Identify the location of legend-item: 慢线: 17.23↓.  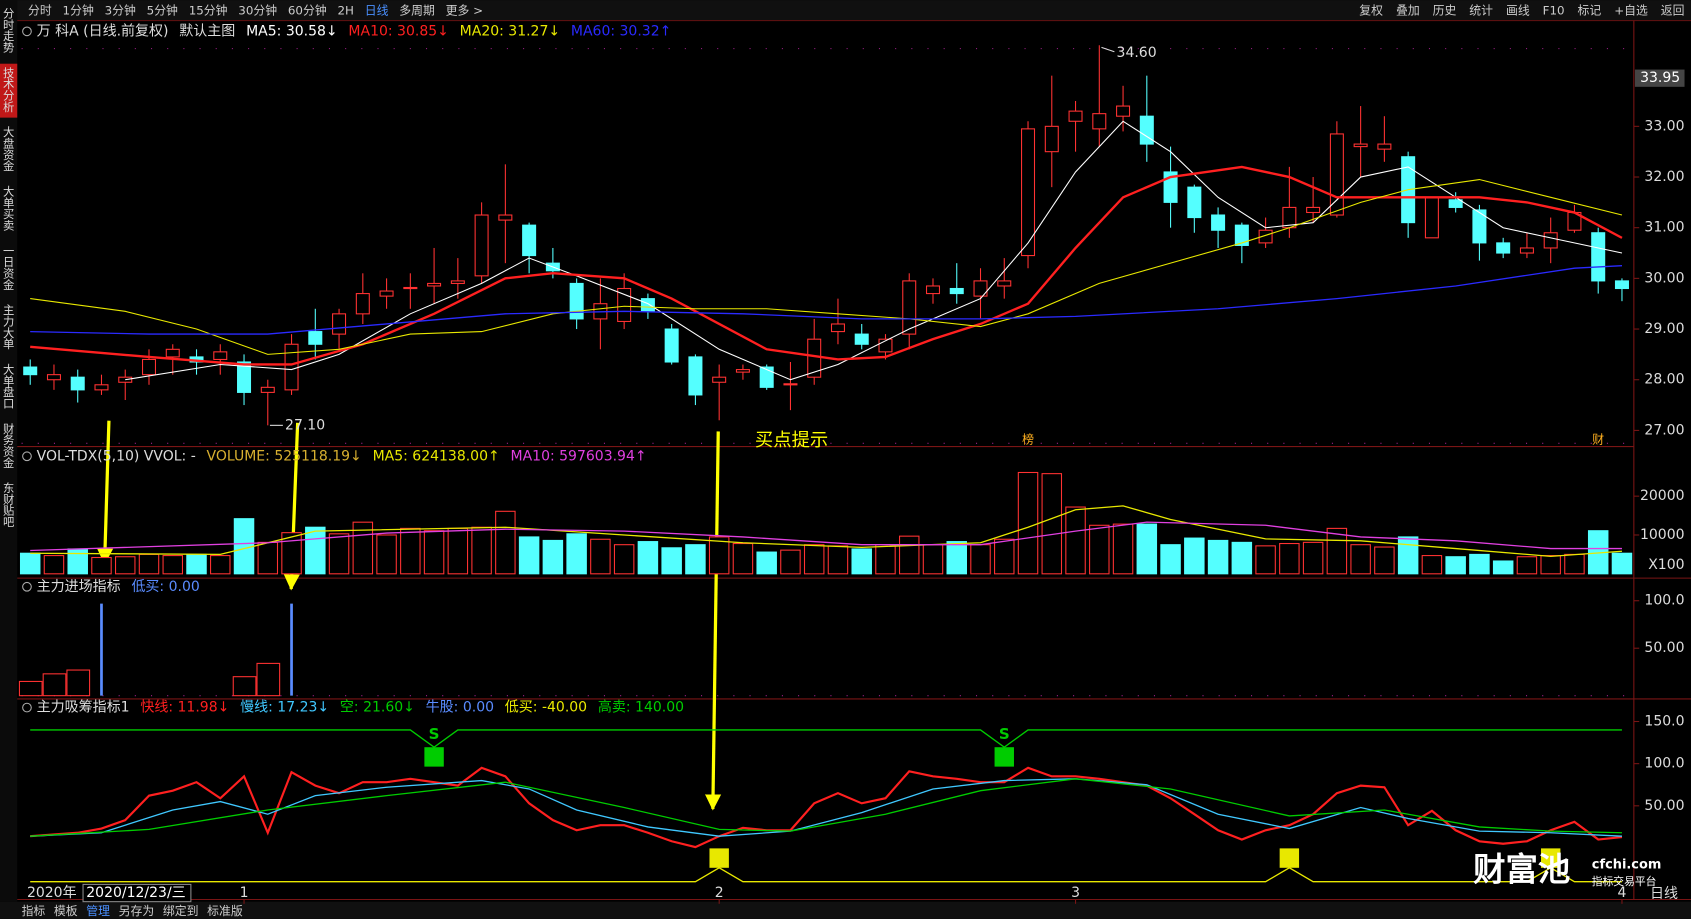
(284, 707).